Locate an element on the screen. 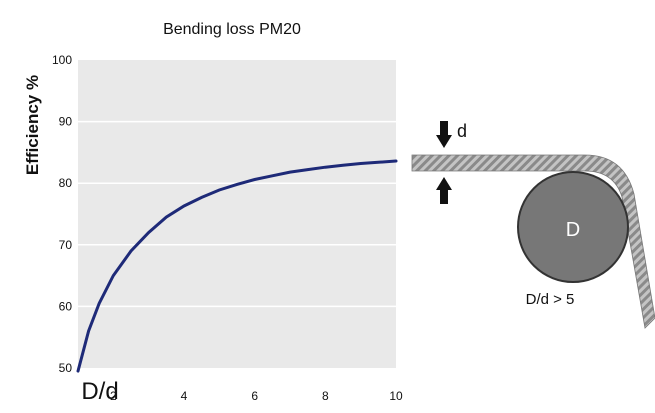  x-tick-label: 4 is located at coordinates (184, 396).